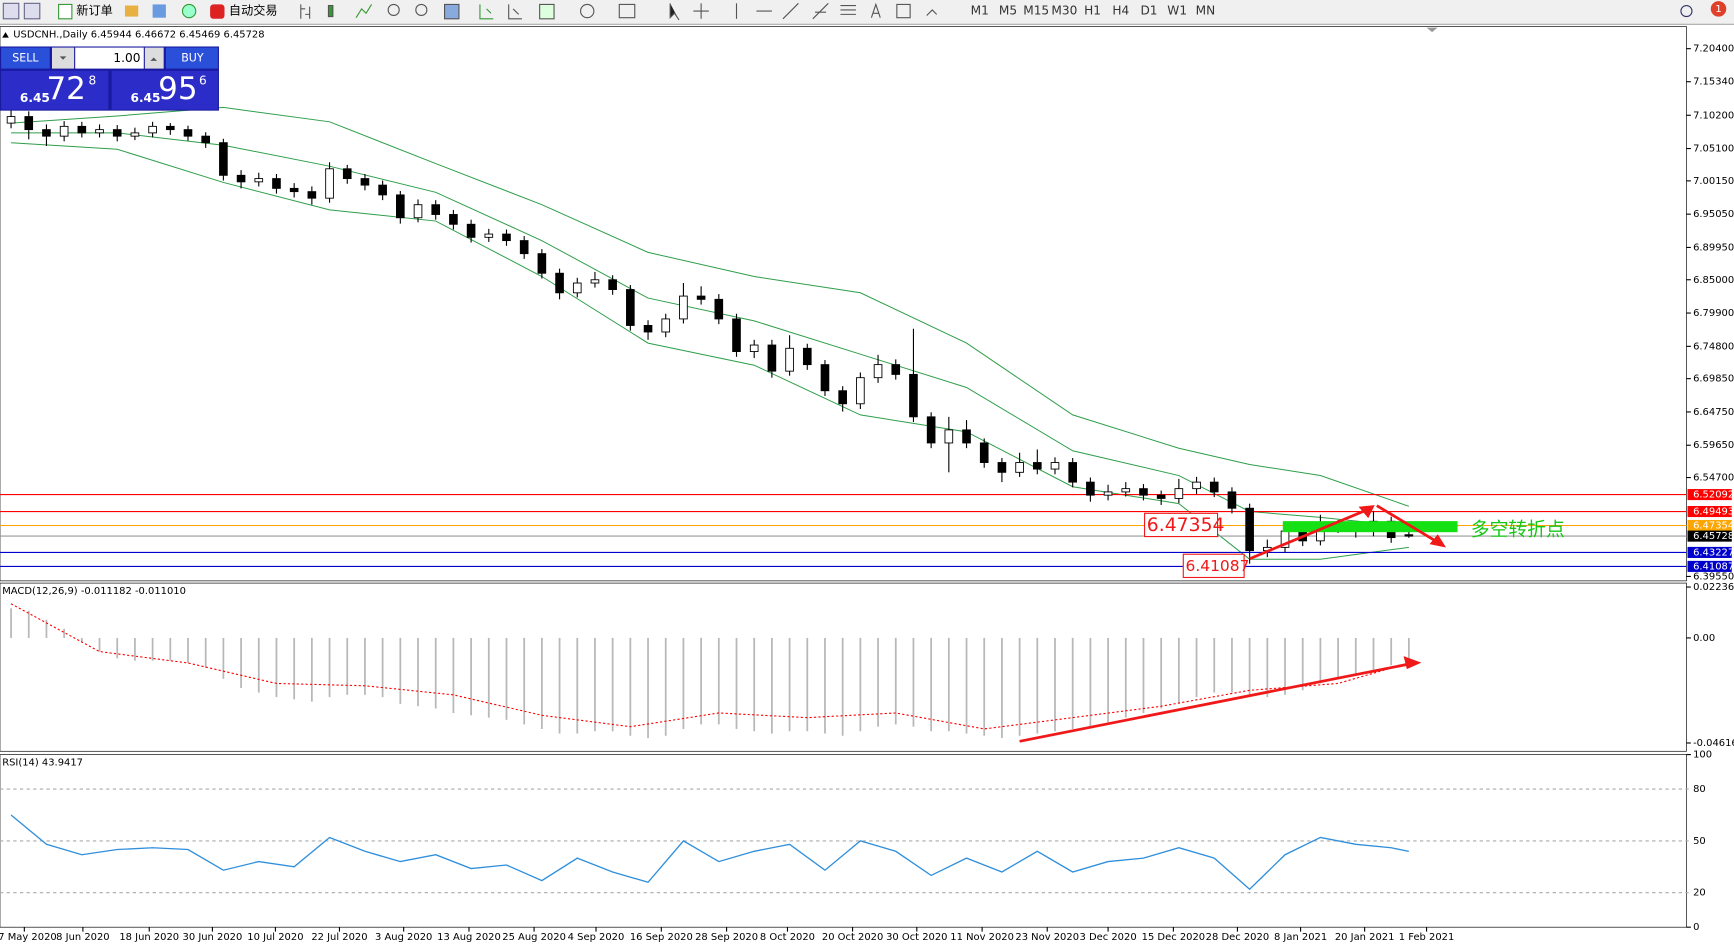 This screenshot has width=1734, height=946. Describe the element at coordinates (1713, 313) in the screenshot. I see `y-tick-label: 6.79900` at that location.